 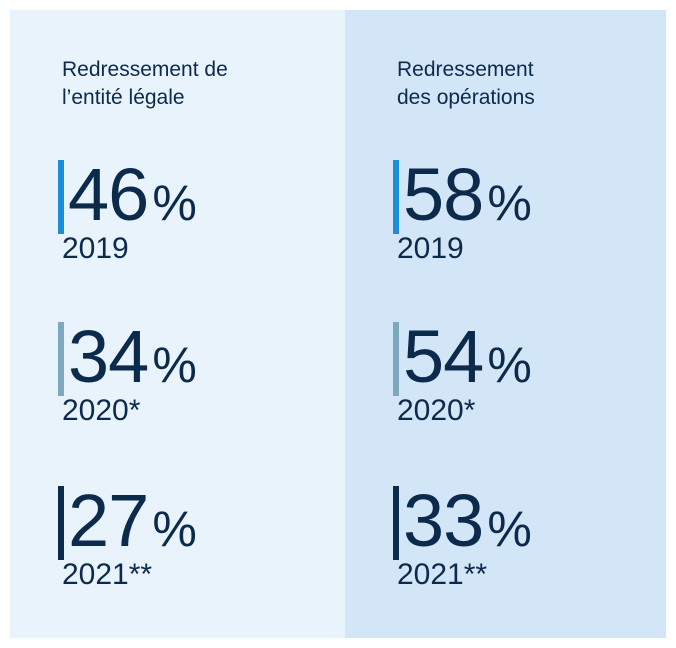 I want to click on column-title: l’entité légale, so click(x=123, y=97).